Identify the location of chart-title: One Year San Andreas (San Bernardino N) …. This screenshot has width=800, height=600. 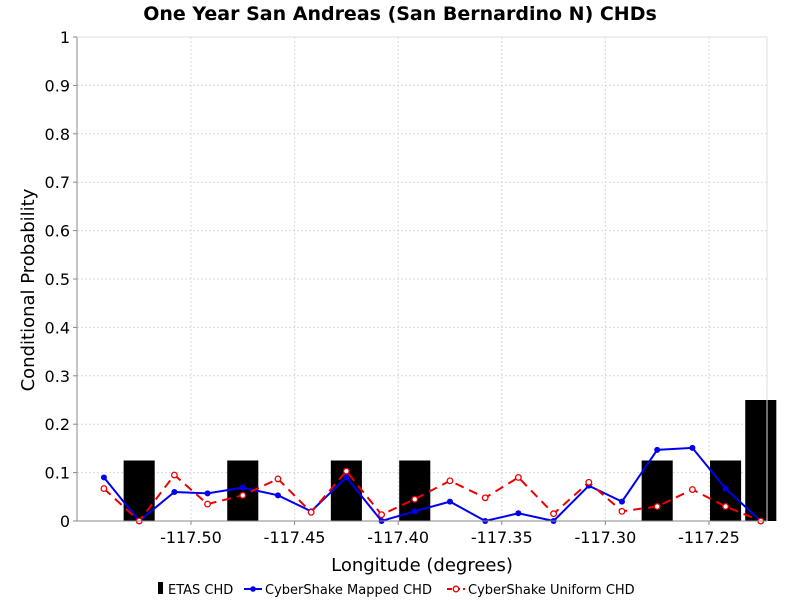
(400, 14).